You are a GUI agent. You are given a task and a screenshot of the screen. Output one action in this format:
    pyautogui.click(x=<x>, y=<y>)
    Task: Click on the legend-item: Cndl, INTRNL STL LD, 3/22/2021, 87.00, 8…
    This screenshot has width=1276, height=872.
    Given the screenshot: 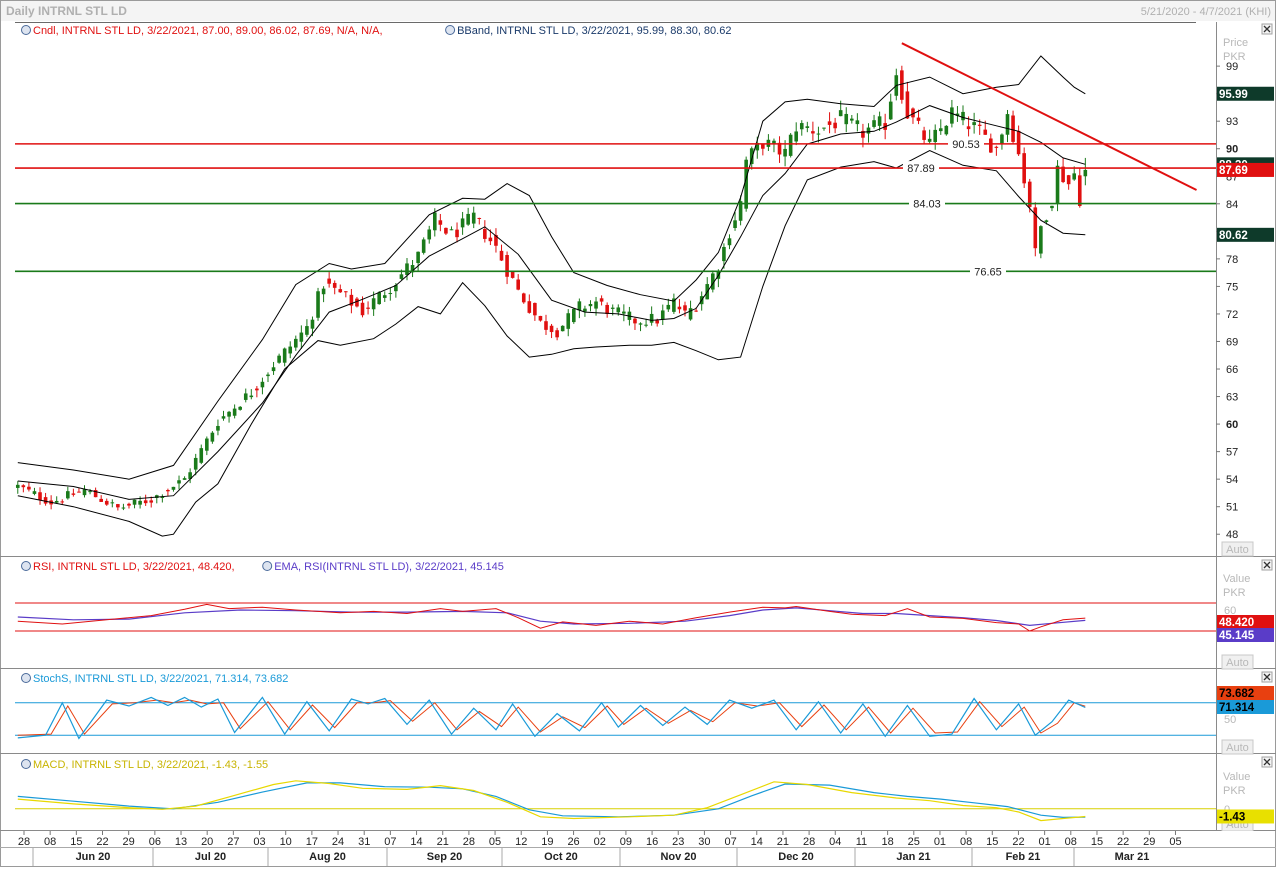 What is the action you would take?
    pyautogui.click(x=208, y=31)
    